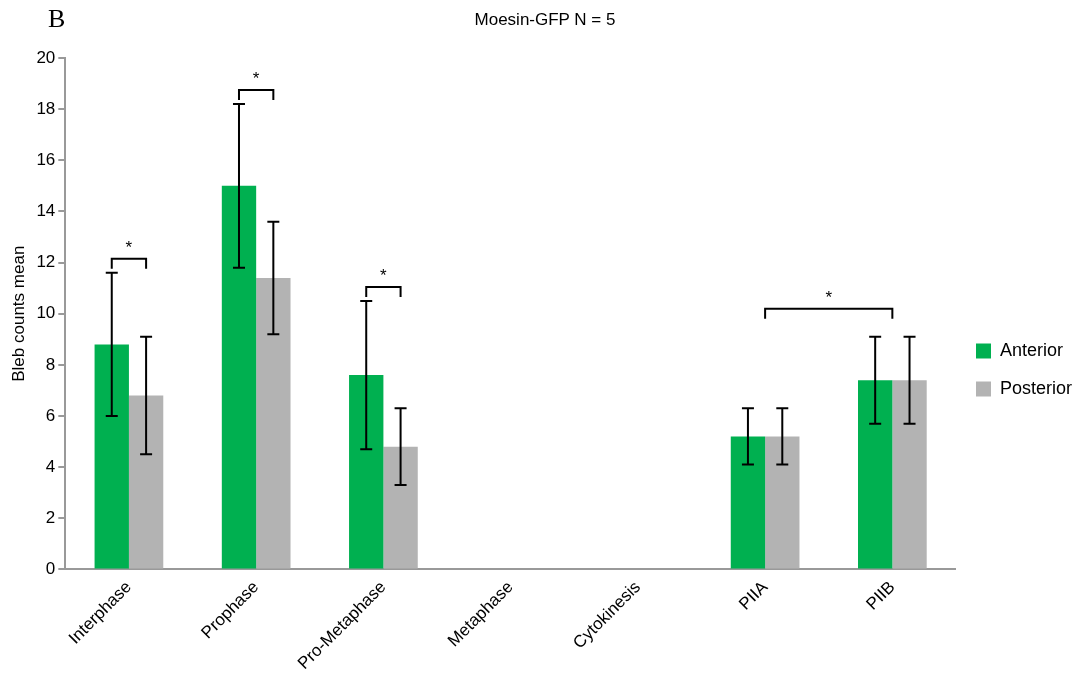  I want to click on x-tick-label: PIIB, so click(880, 595).